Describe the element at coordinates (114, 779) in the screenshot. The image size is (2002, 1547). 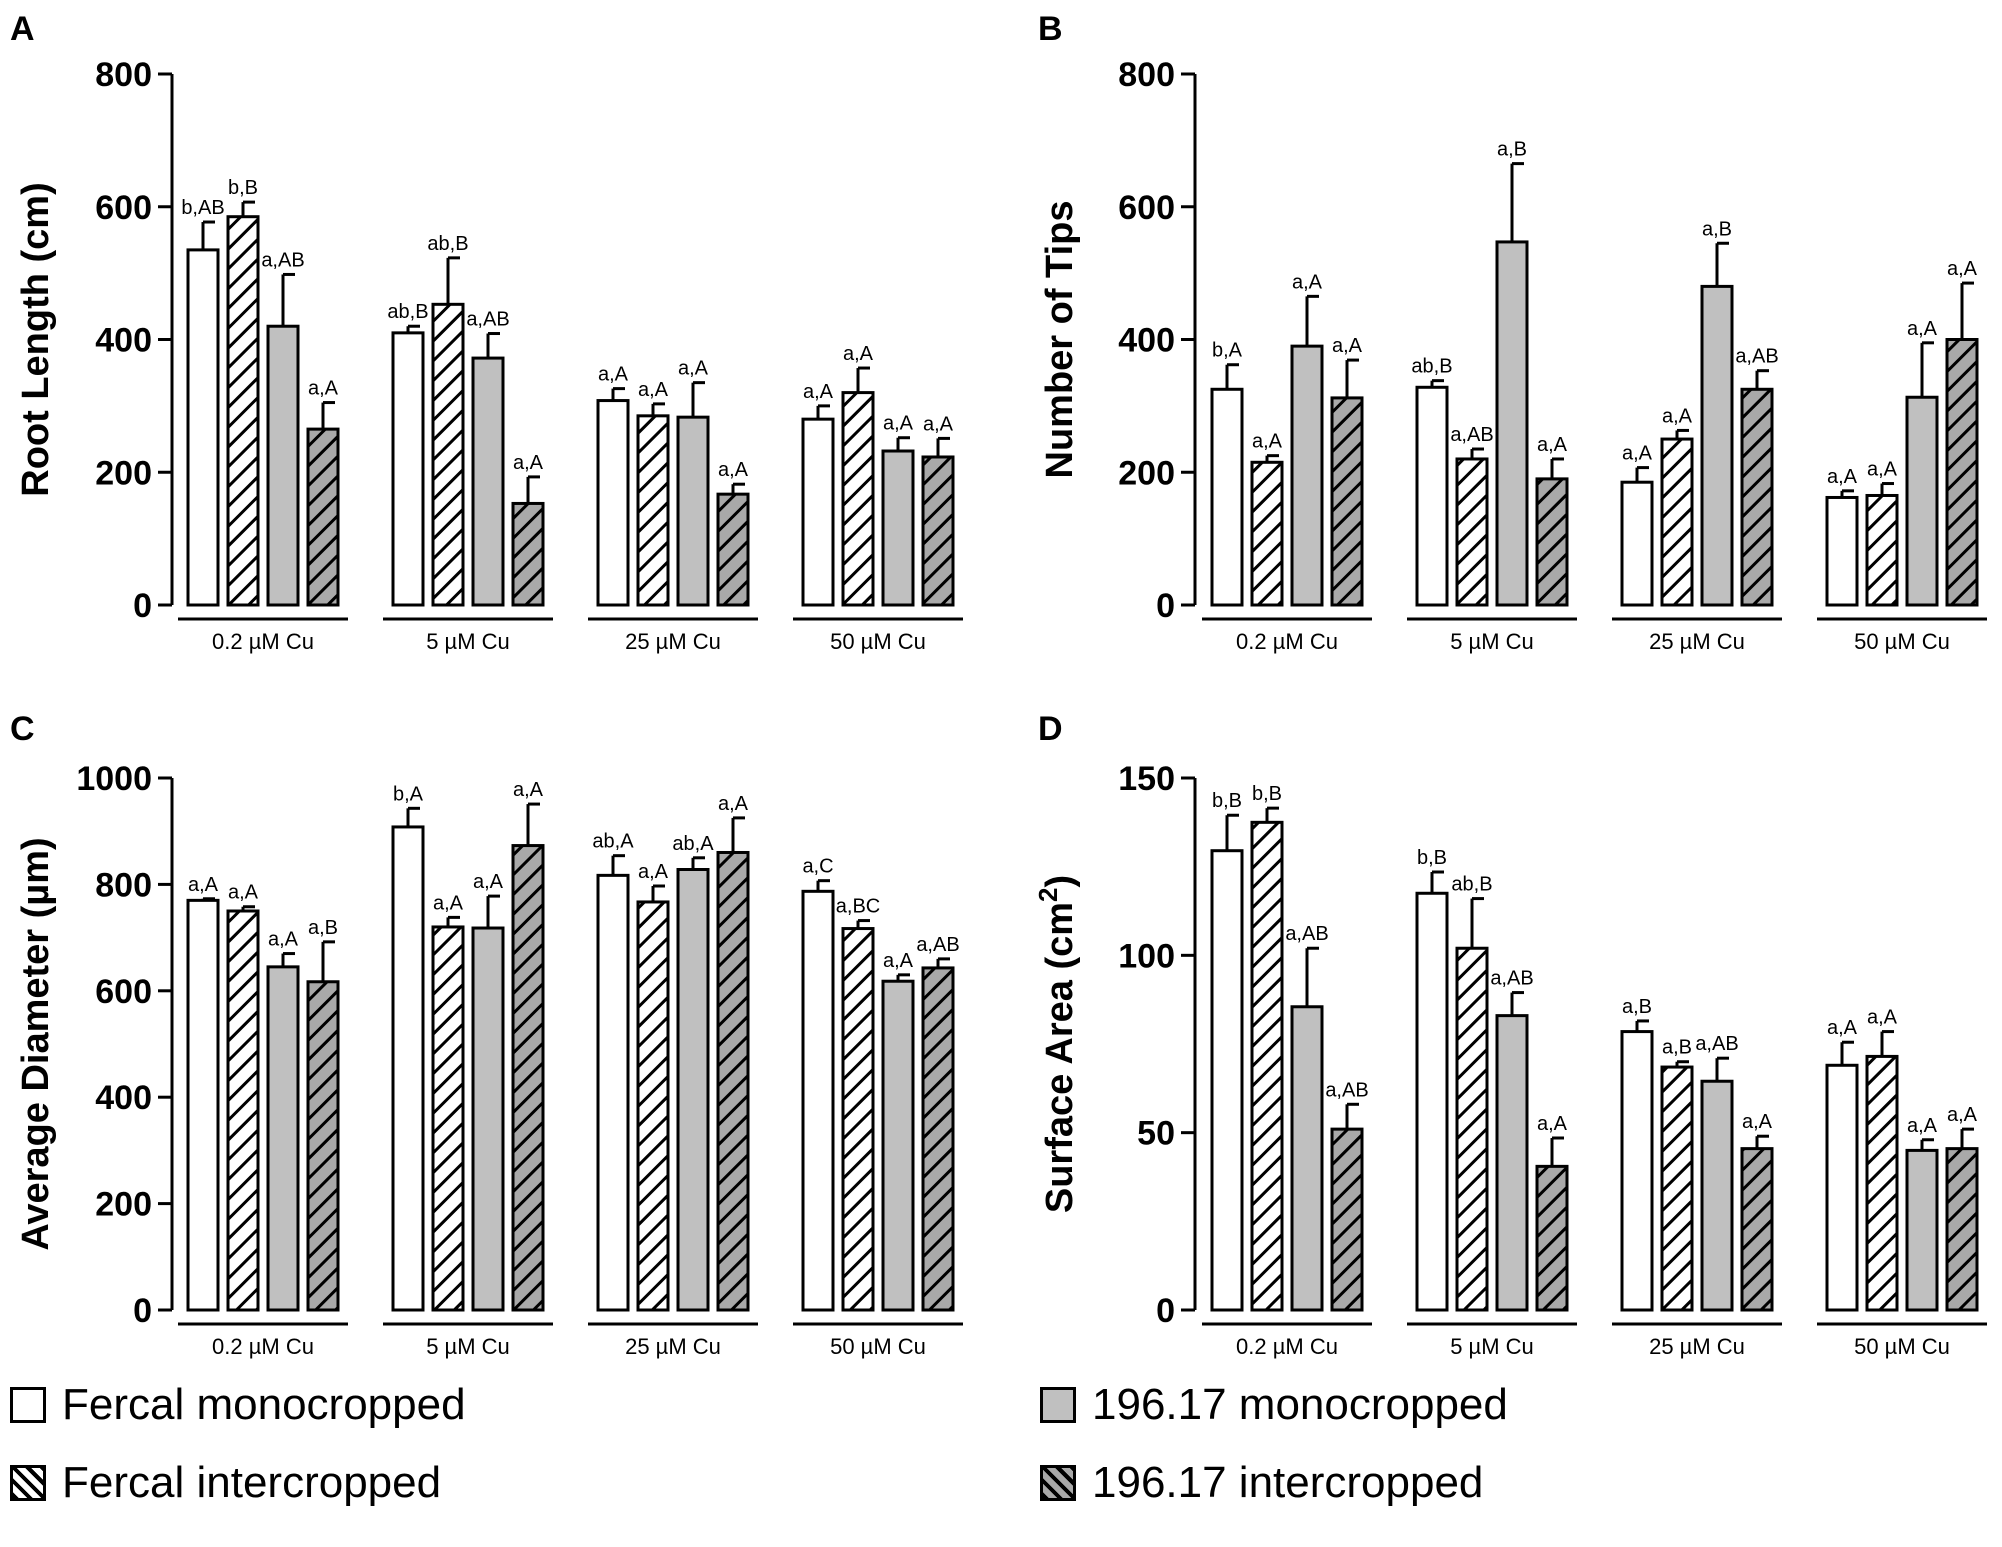
I see `y-tick-label: 1000` at that location.